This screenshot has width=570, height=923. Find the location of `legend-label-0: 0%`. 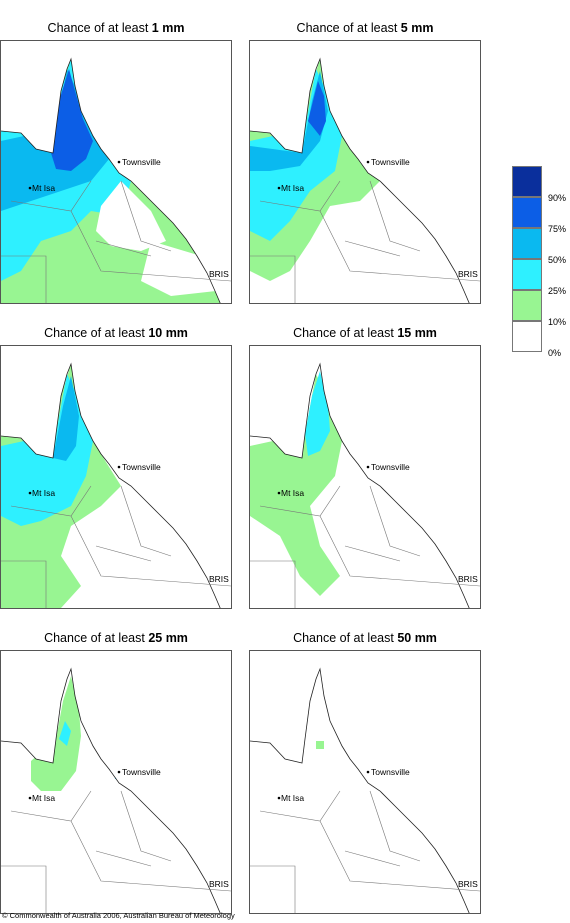

legend-label-0: 0% is located at coordinates (555, 353).